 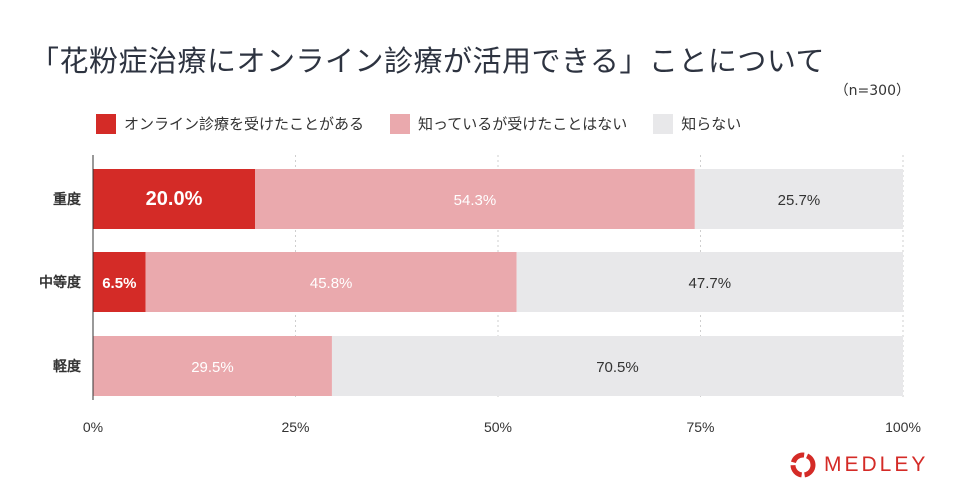 What do you see at coordinates (711, 124) in the screenshot?
I see `legend-label: 知らない` at bounding box center [711, 124].